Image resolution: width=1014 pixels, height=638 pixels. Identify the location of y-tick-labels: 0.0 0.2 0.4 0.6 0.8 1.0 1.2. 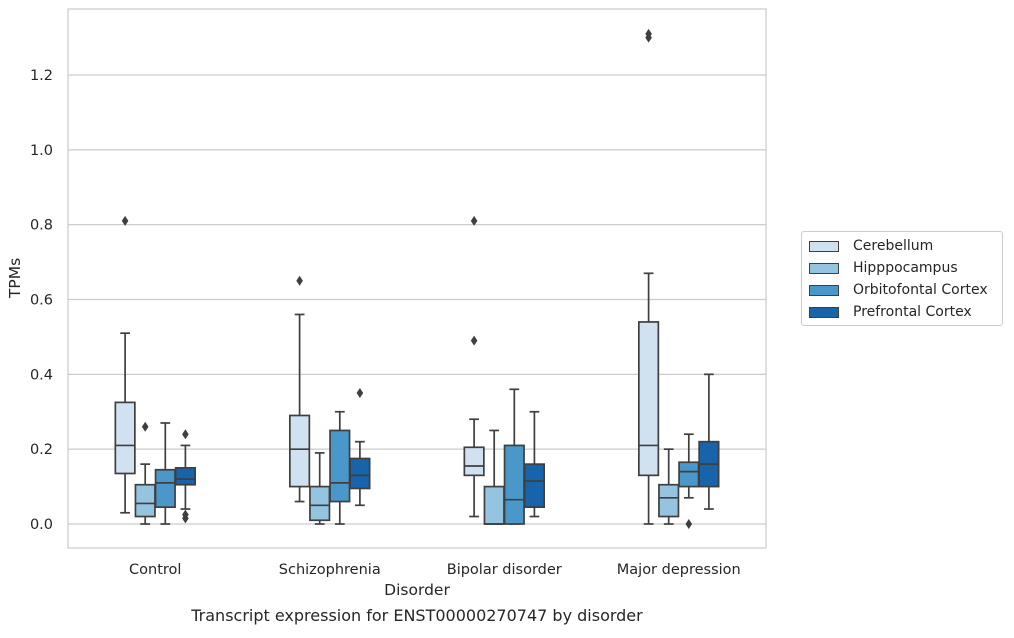
(41, 300).